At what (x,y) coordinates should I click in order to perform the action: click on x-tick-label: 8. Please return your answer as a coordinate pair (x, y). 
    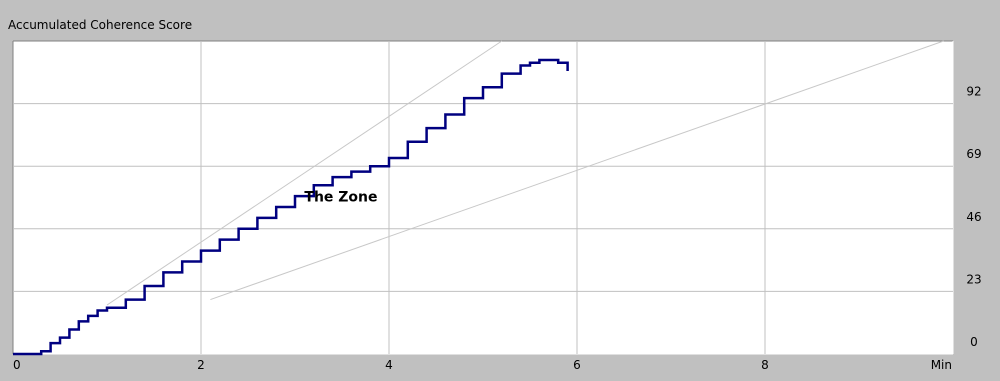
    Looking at the image, I should click on (765, 365).